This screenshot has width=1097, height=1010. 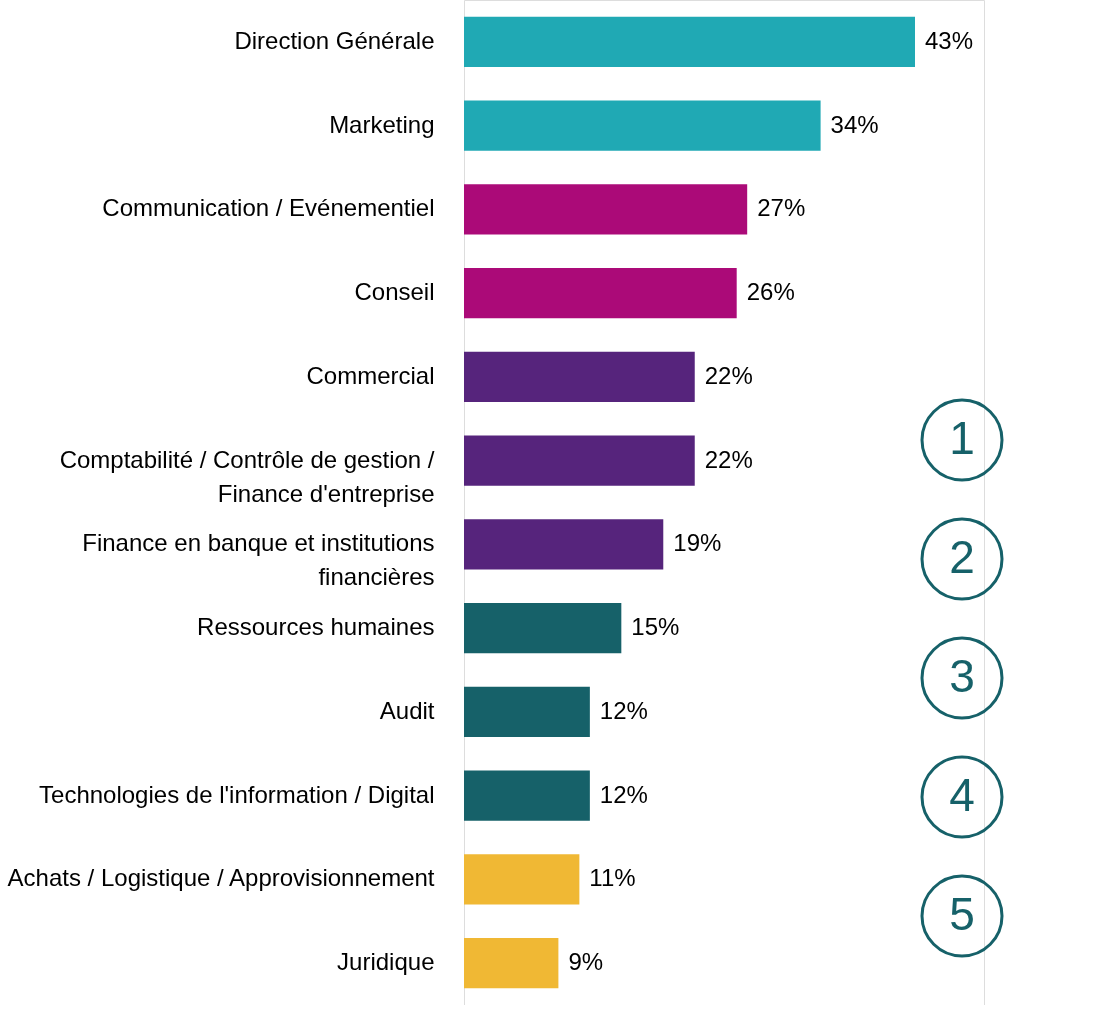 What do you see at coordinates (962, 438) in the screenshot?
I see `text: 1` at bounding box center [962, 438].